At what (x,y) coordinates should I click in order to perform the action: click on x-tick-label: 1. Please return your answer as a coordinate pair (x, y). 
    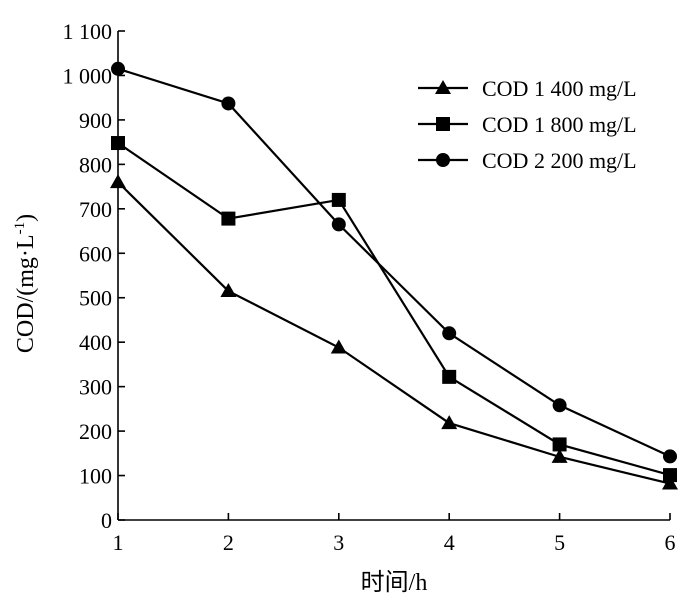
    Looking at the image, I should click on (118, 542).